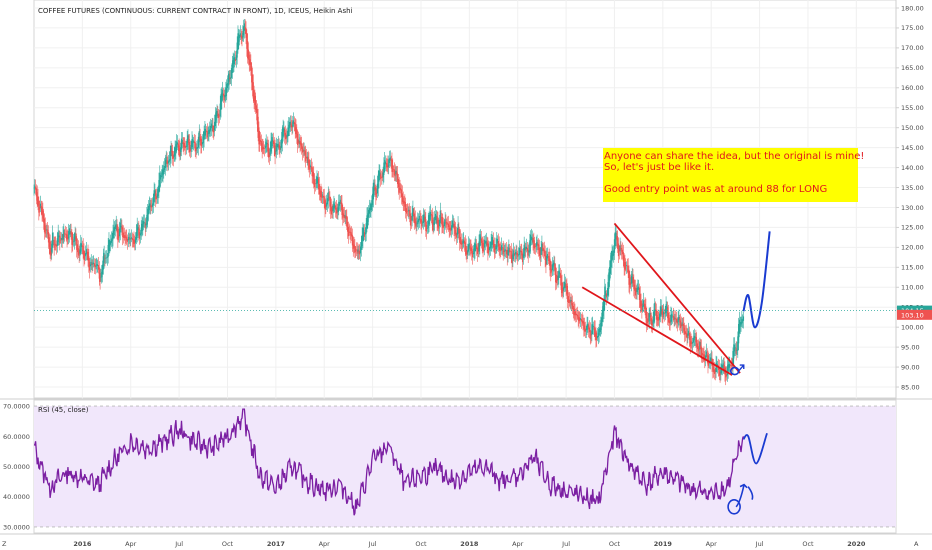 Image resolution: width=932 pixels, height=550 pixels. What do you see at coordinates (4, 544) in the screenshot?
I see `scale-mode-button: Z` at bounding box center [4, 544].